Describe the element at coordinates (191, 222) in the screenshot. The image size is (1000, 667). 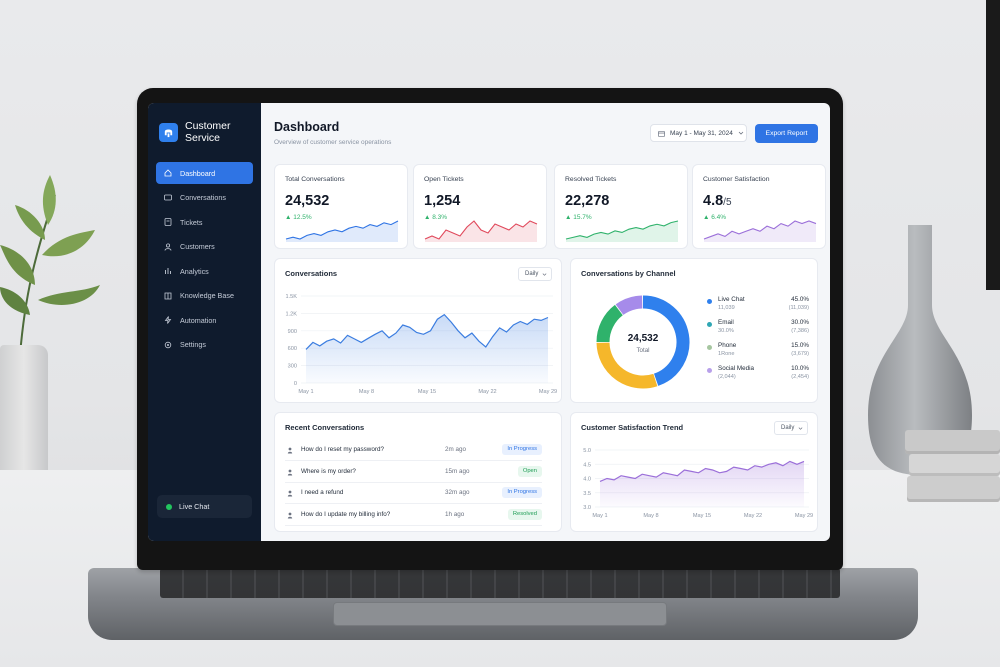
I see `sidebar-item-label: Tickets` at that location.